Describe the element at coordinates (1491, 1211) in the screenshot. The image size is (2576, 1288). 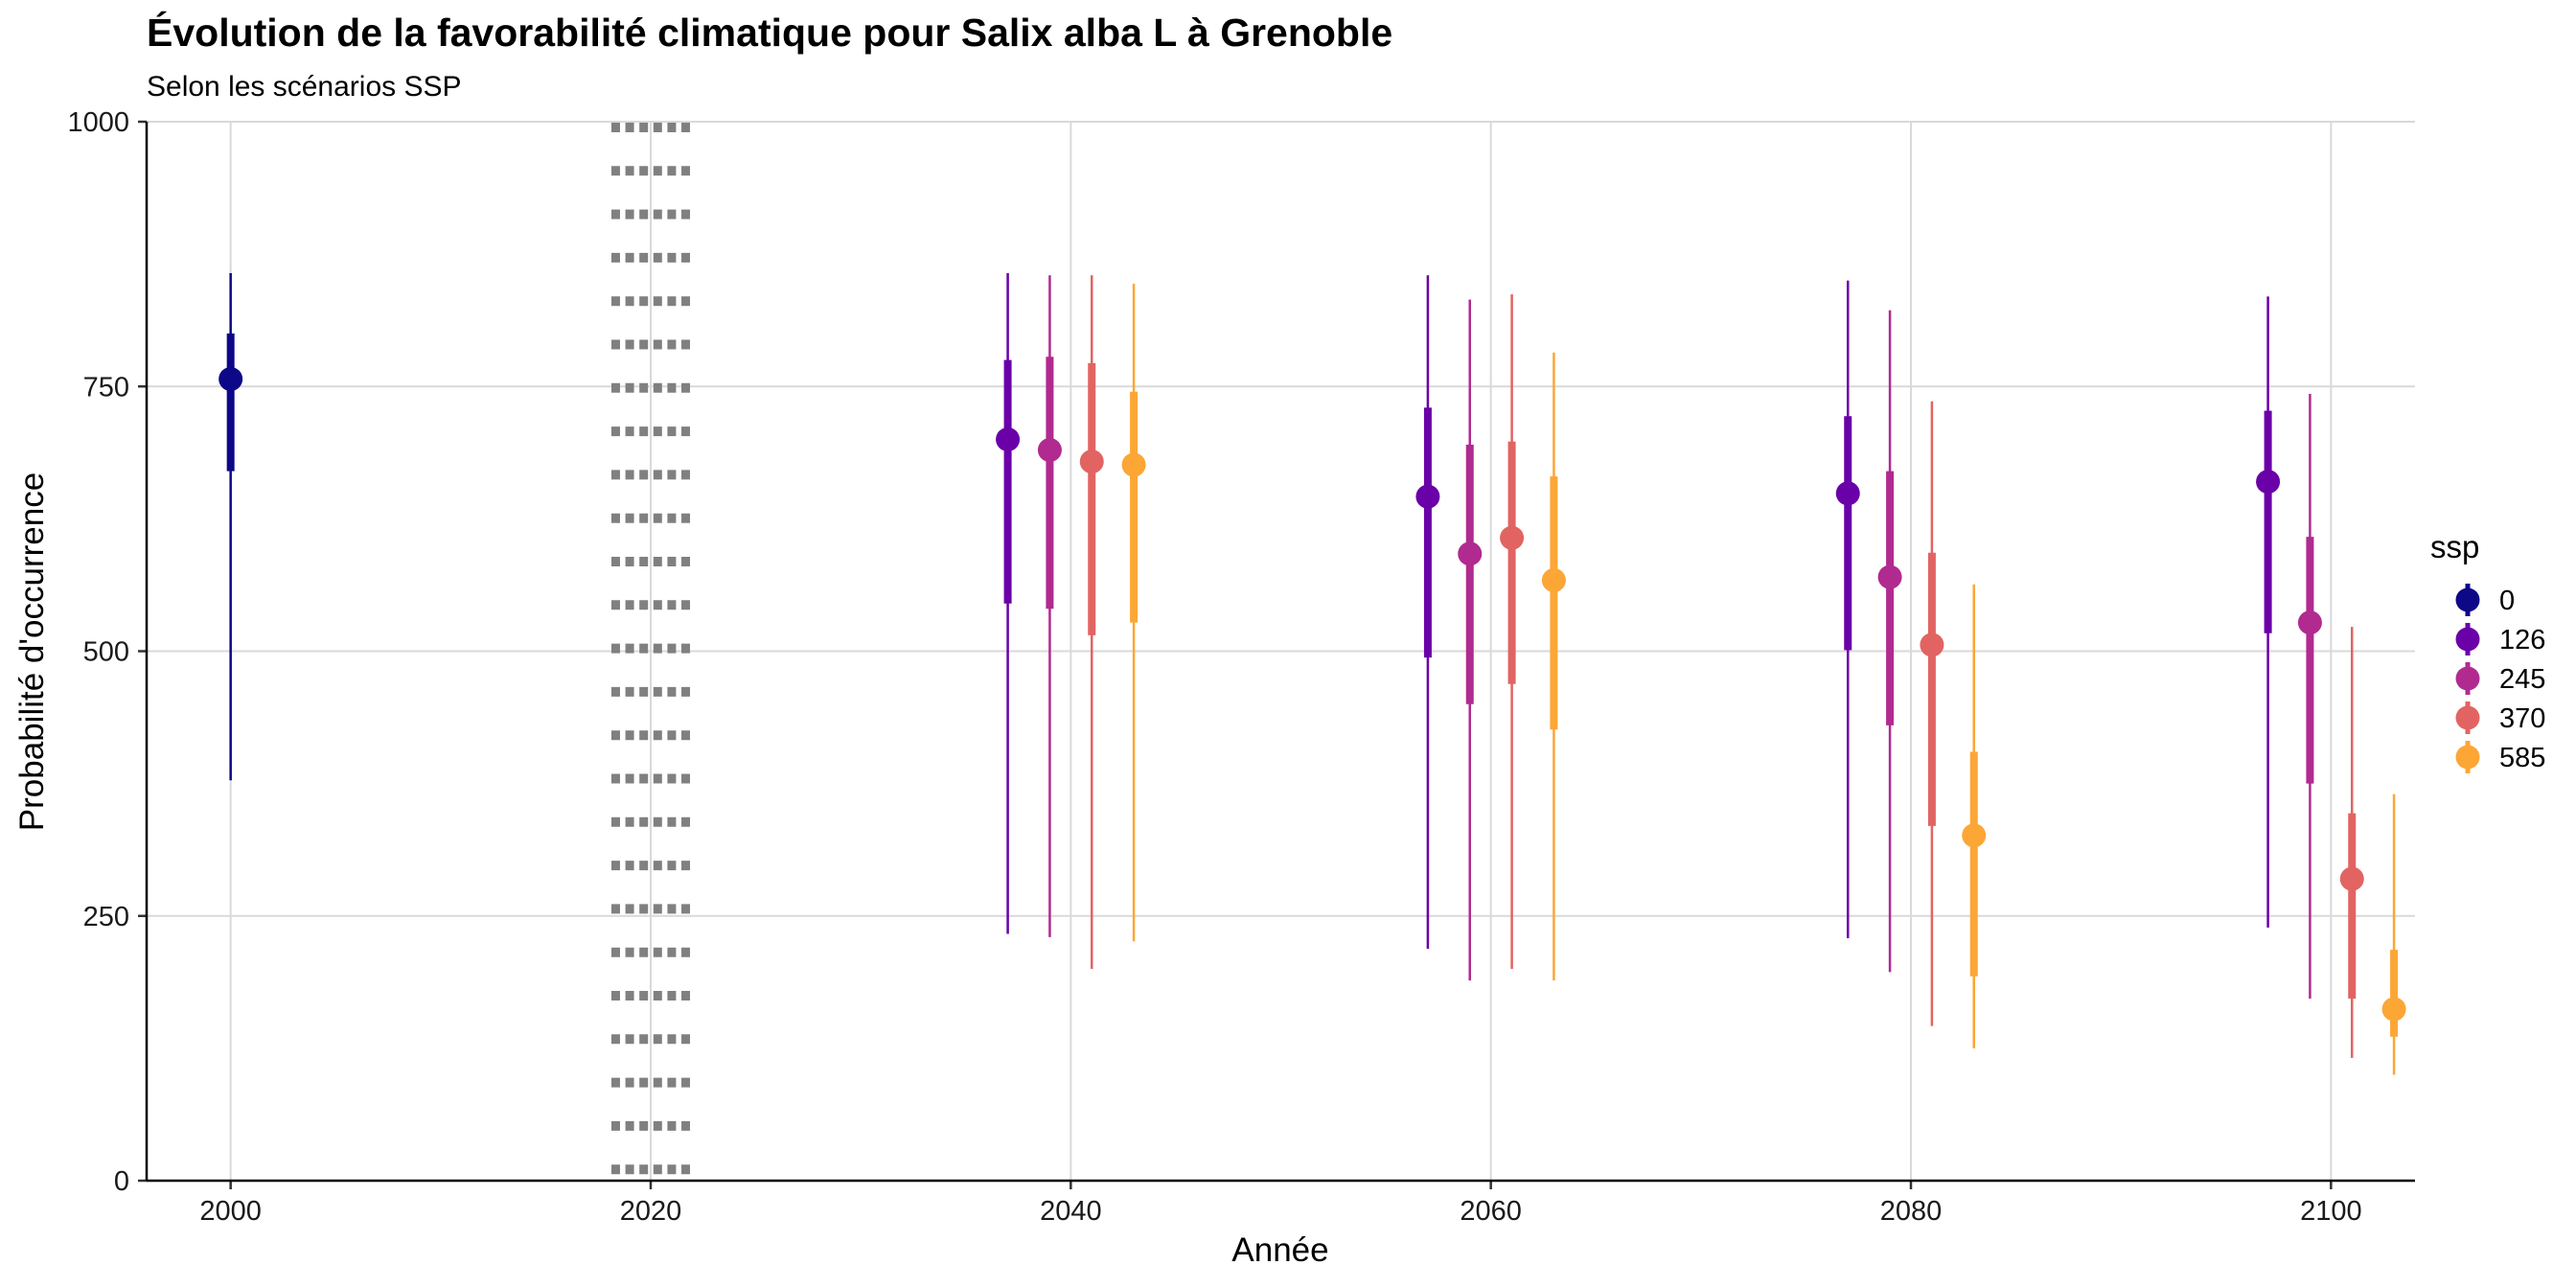
I see `x-tick-label: 2060` at that location.